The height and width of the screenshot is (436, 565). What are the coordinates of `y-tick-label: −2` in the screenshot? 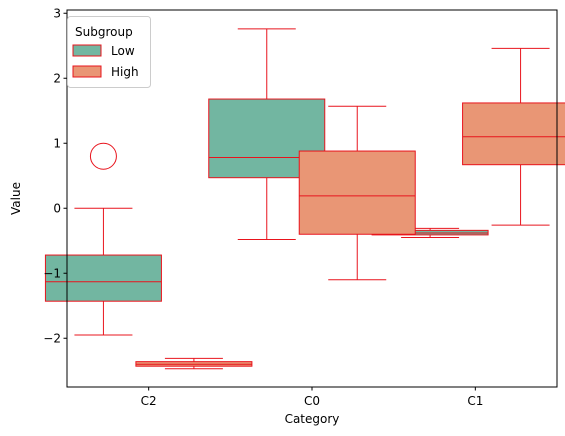 It's located at (52, 338).